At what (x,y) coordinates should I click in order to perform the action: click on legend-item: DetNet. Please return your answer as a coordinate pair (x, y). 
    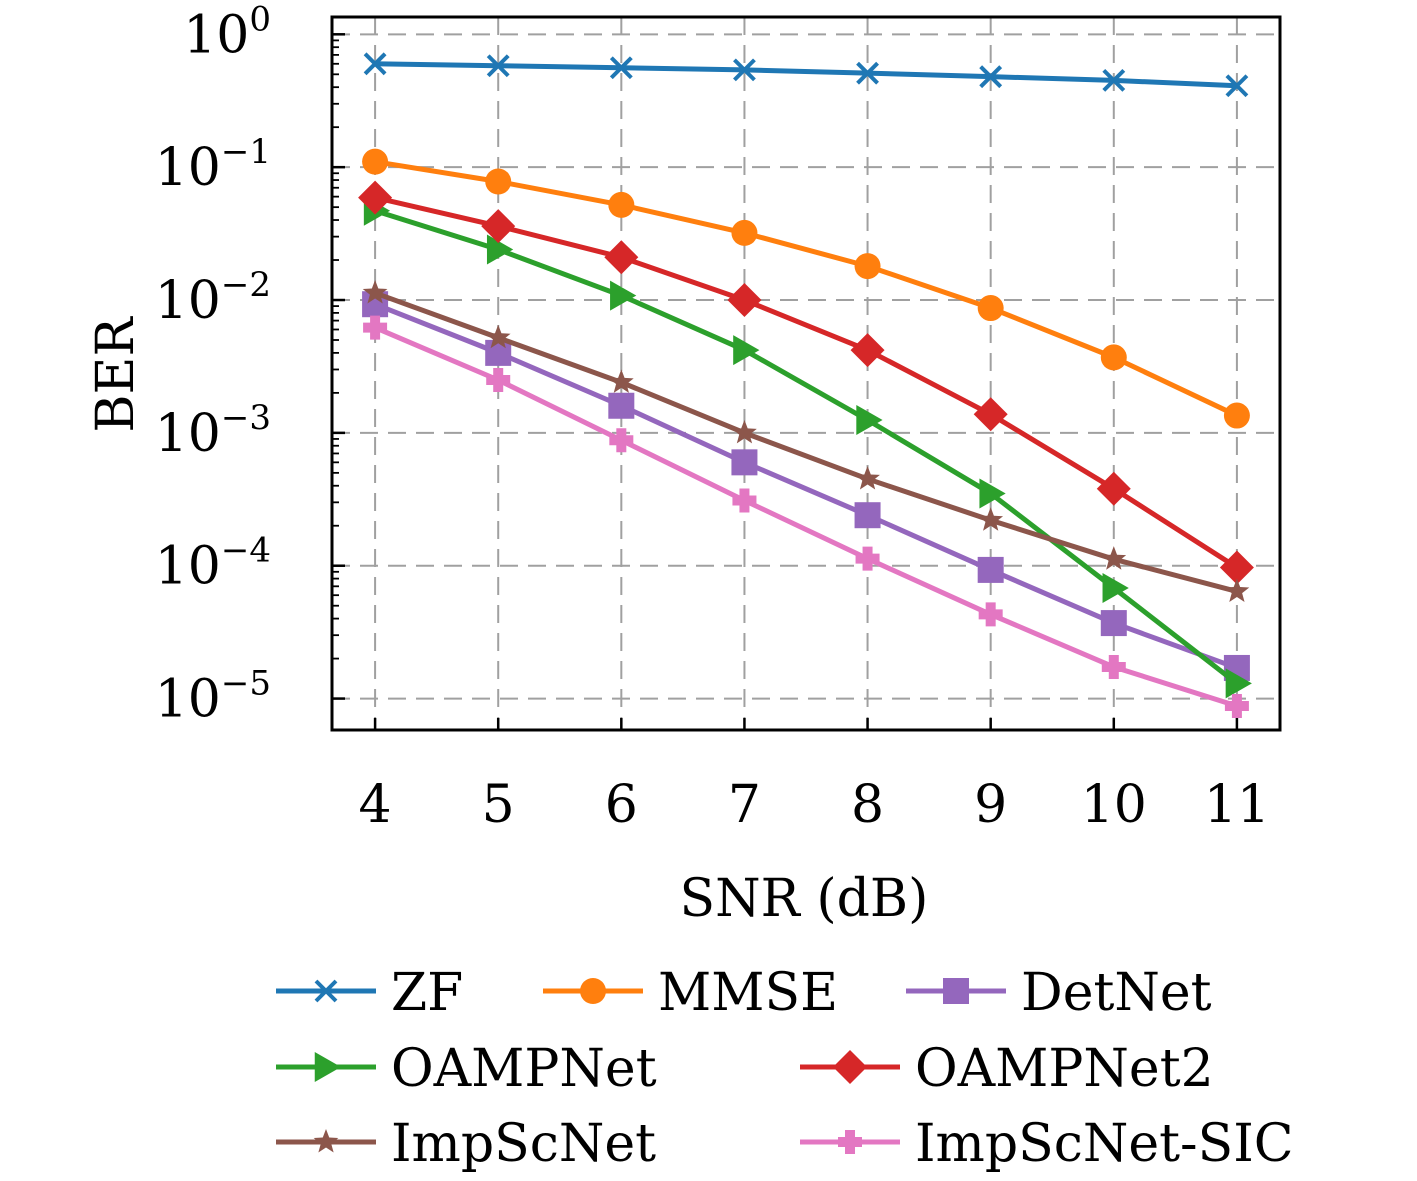
    Looking at the image, I should click on (1059, 993).